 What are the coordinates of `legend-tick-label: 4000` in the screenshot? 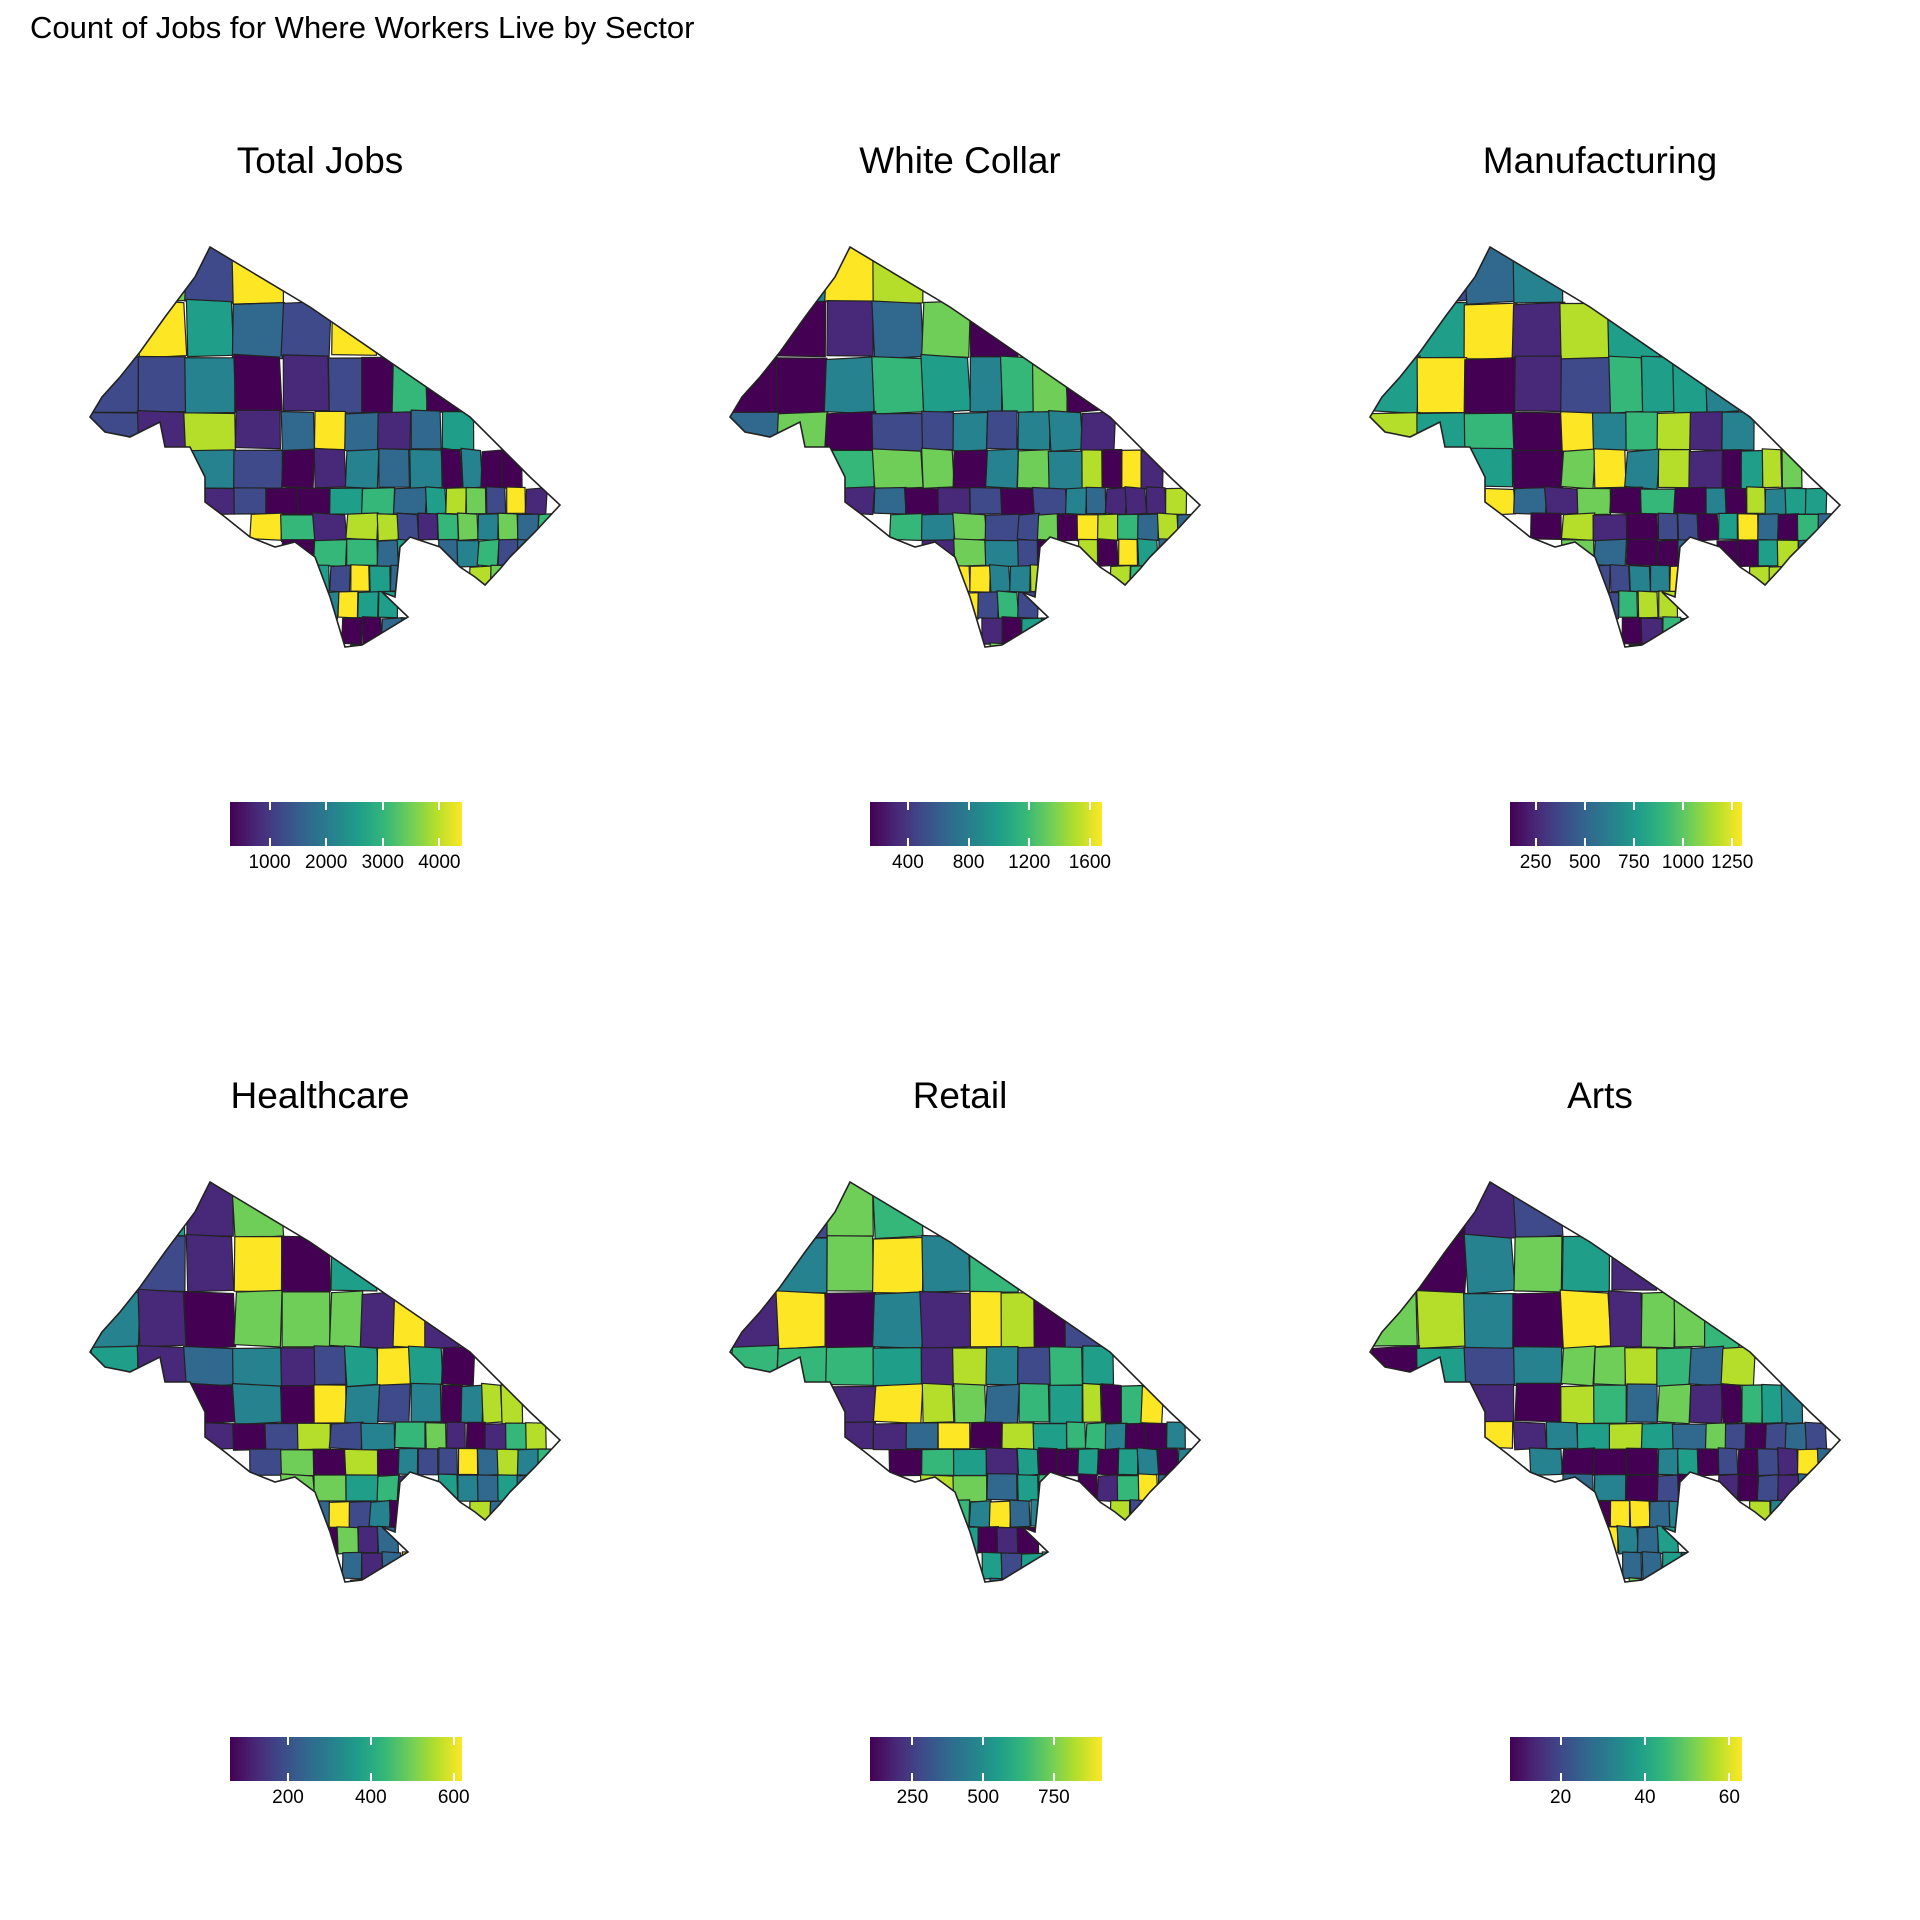 It's located at (439, 862).